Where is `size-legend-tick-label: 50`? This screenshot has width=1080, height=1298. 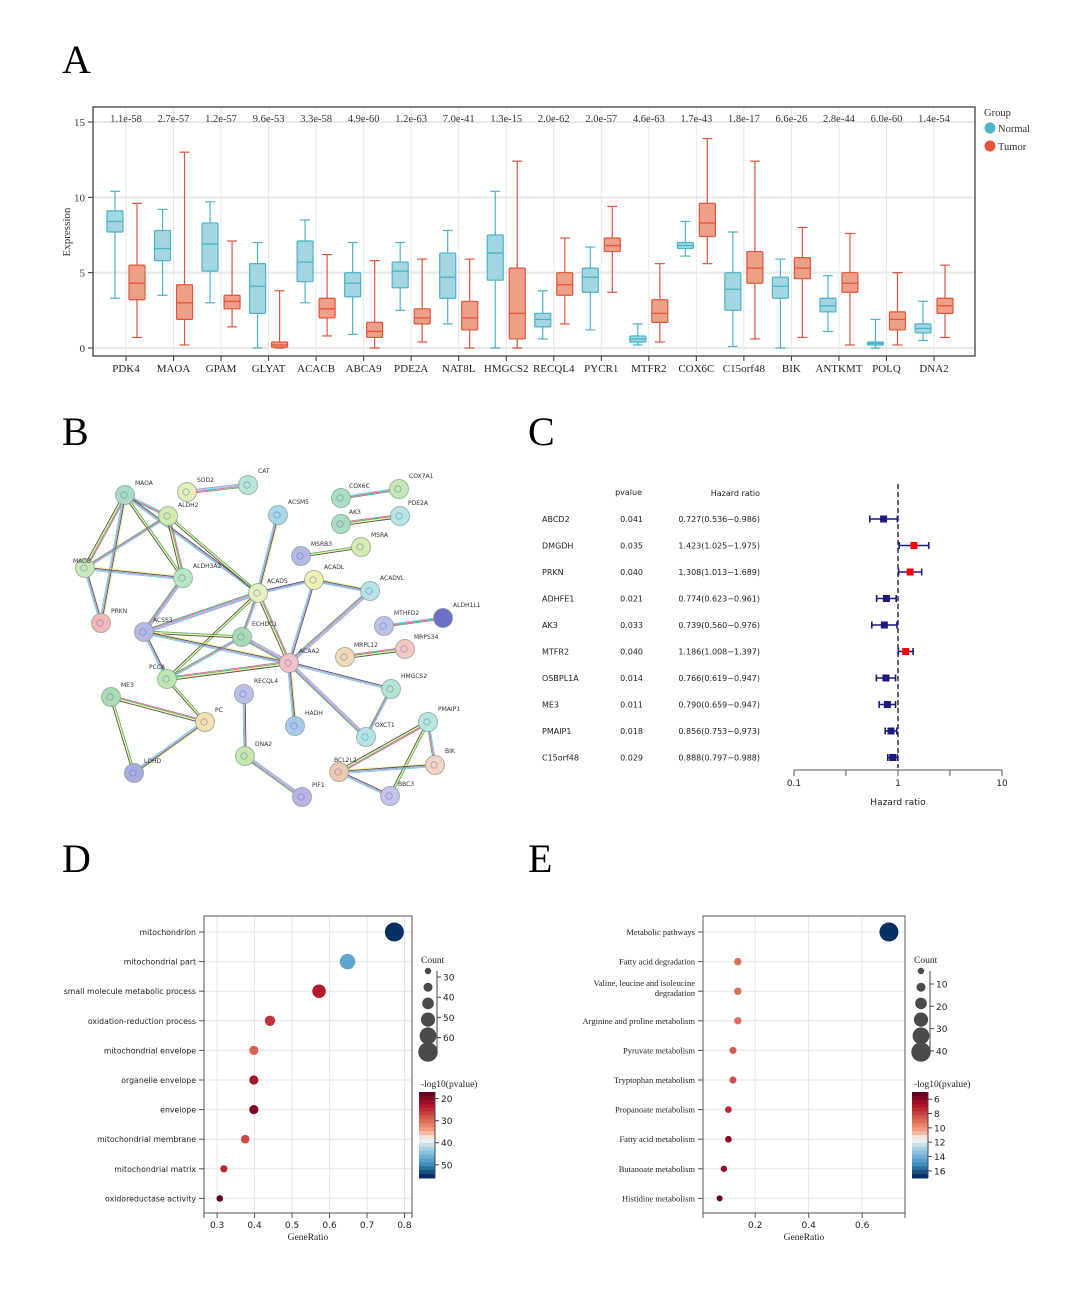 size-legend-tick-label: 50 is located at coordinates (449, 1019).